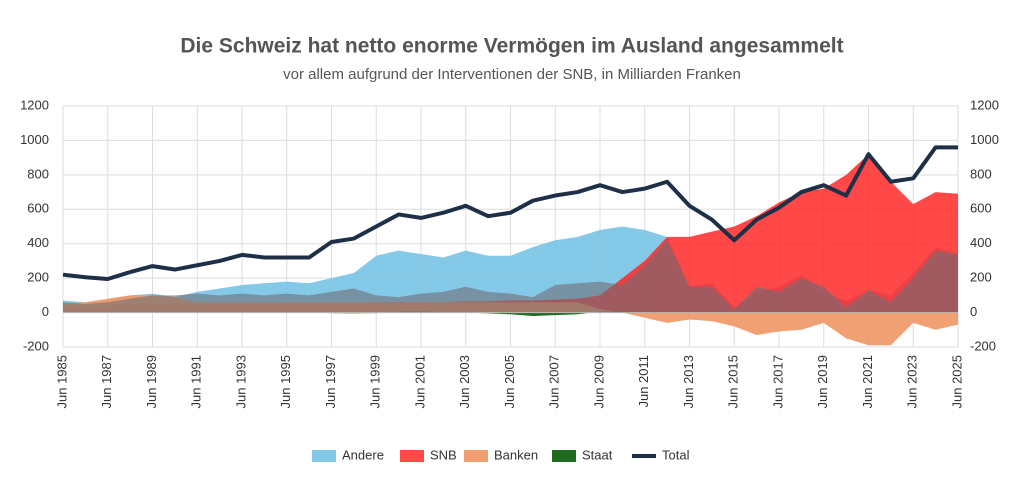  Describe the element at coordinates (822, 382) in the screenshot. I see `x-tick-label: Jun 2019` at that location.